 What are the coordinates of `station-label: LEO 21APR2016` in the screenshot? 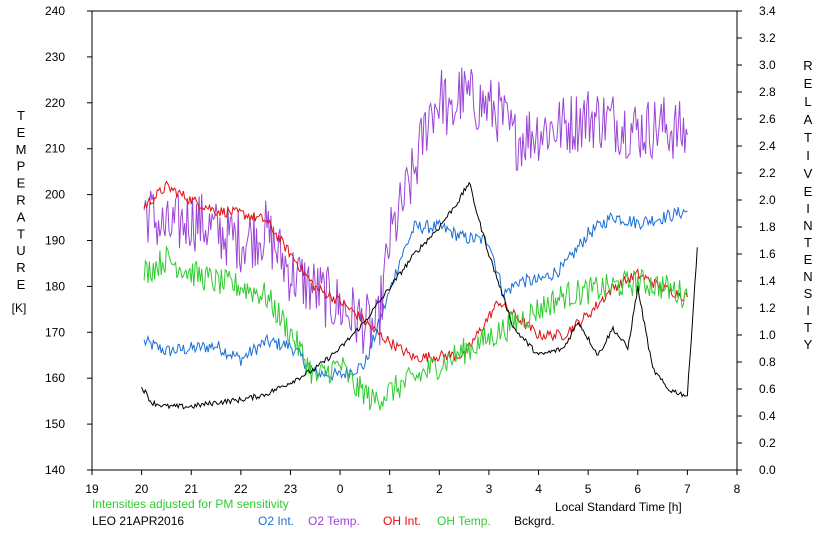 It's located at (138, 521).